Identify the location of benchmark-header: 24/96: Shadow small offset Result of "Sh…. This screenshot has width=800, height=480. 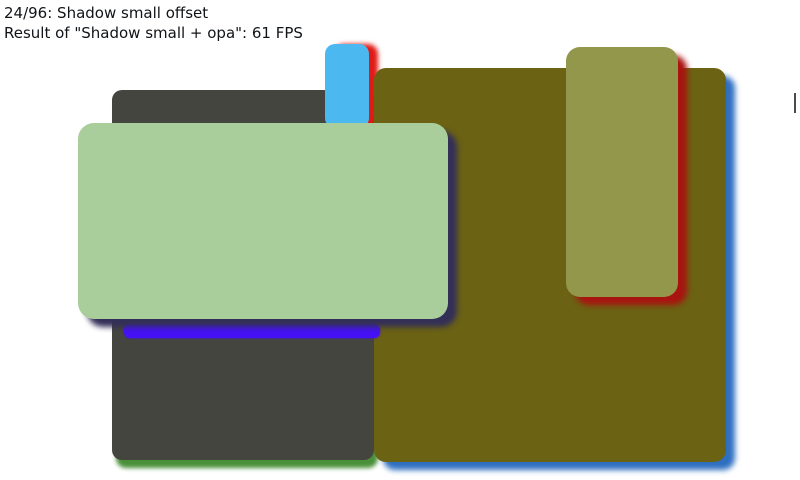
(153, 23).